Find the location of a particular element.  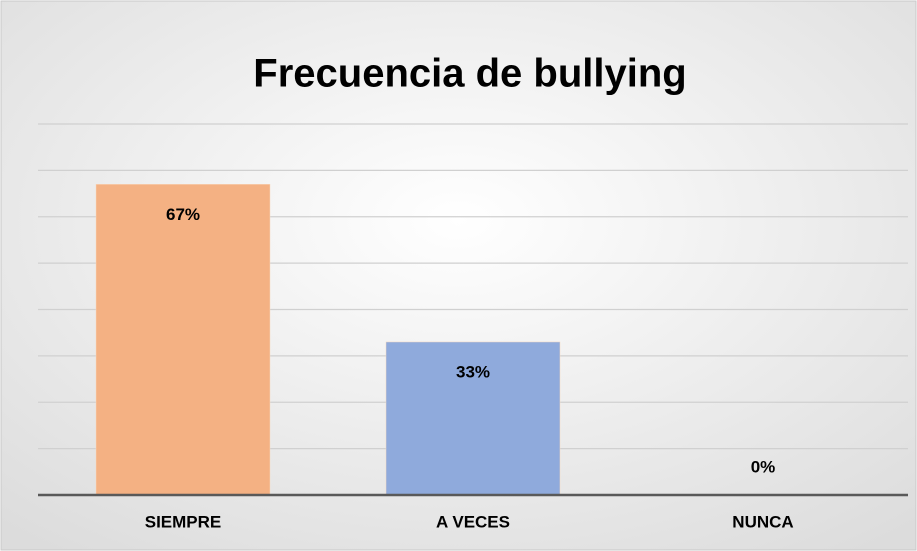

x-tick-label: NUNCA is located at coordinates (762, 521).